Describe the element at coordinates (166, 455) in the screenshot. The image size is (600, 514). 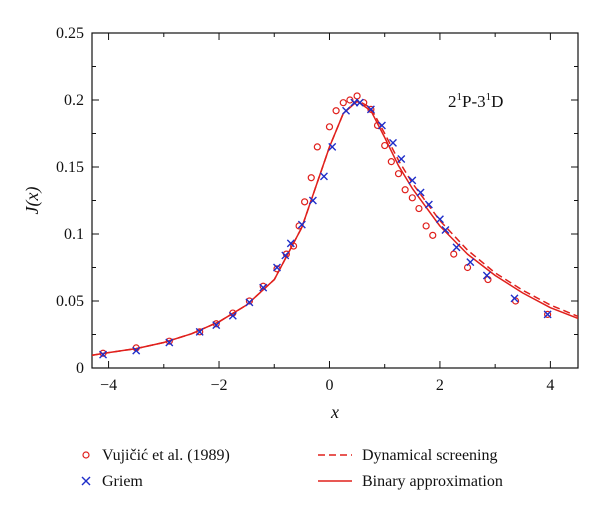
I see `legend-label: Vujičić et al. (1989)` at that location.